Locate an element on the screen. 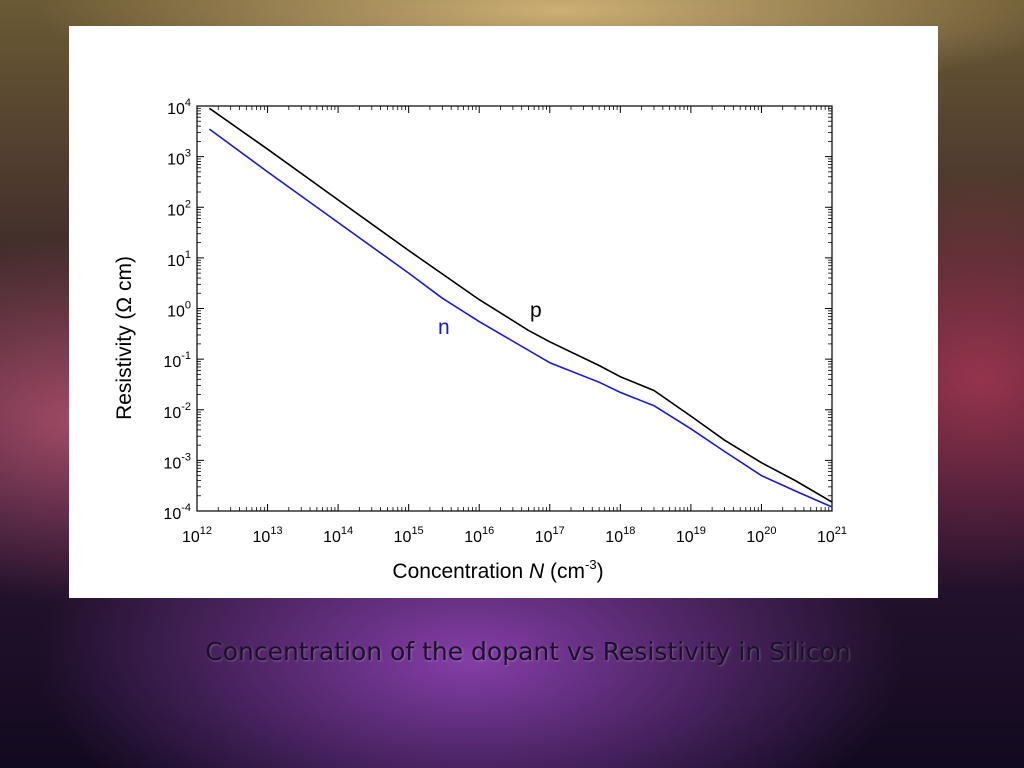 The height and width of the screenshot is (768, 1024). x-axis-title-exp: -3 is located at coordinates (591, 564).